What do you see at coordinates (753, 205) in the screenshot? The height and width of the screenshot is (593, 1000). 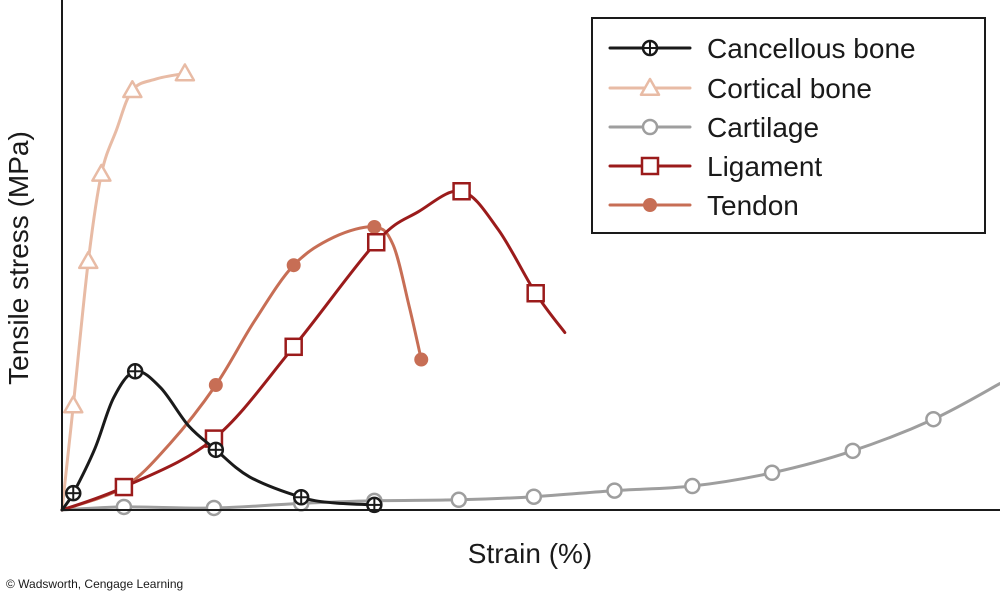 I see `legend-label-tendon: Tendon` at bounding box center [753, 205].